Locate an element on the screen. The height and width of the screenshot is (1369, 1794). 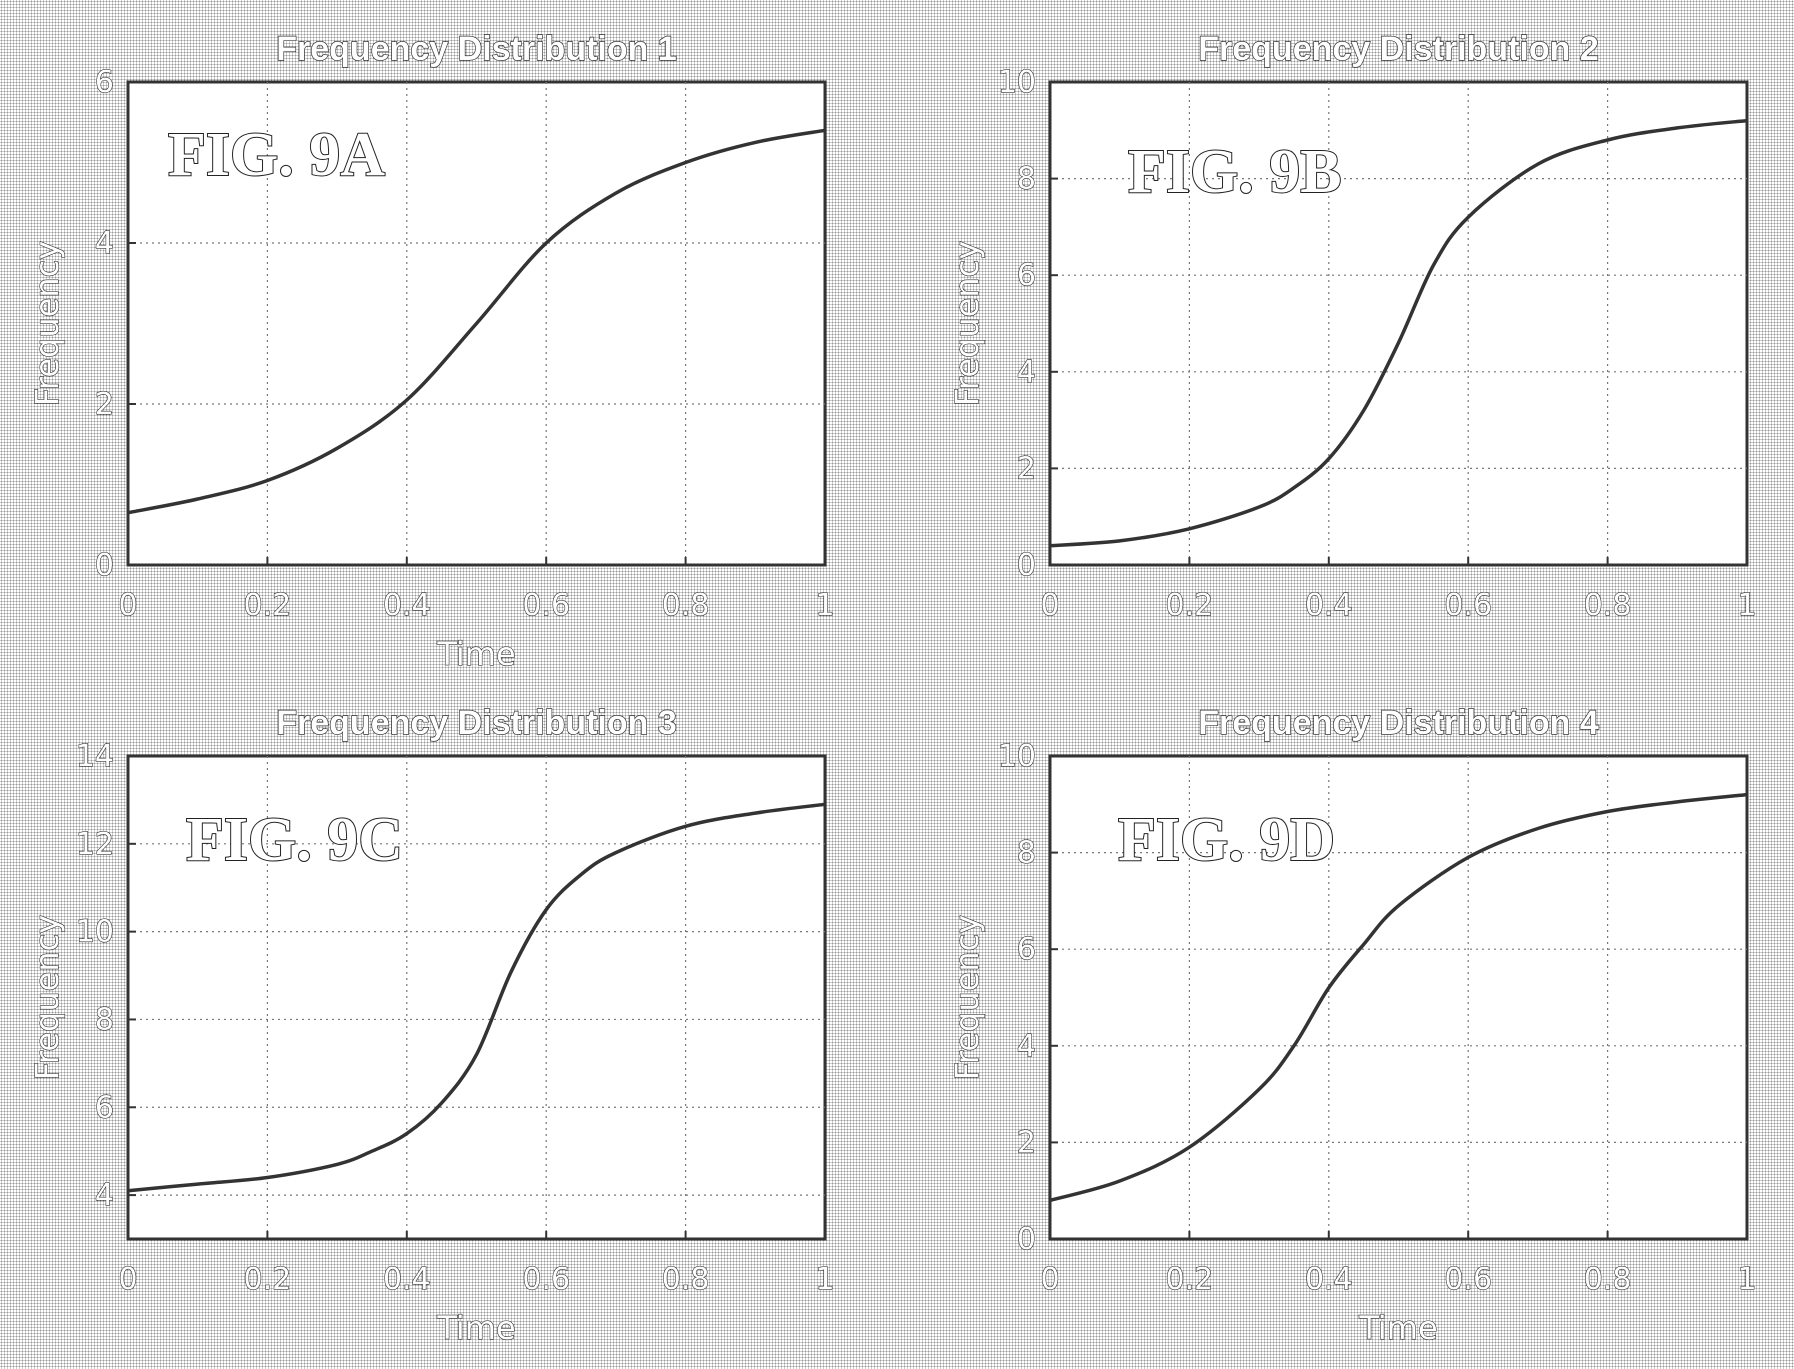
figure-label: FIG. 9A is located at coordinates (276, 155).